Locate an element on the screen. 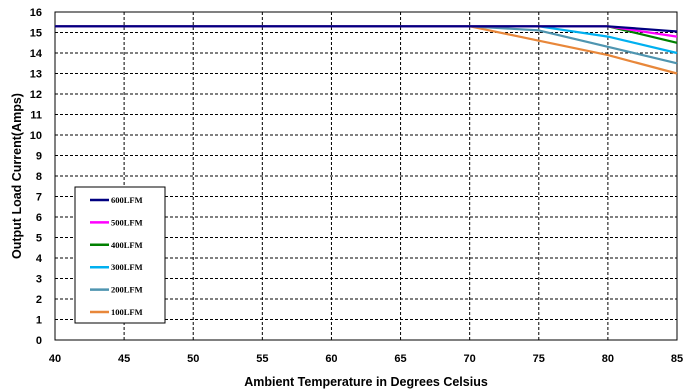 The width and height of the screenshot is (685, 392). y-tick-label: 8 is located at coordinates (39, 177).